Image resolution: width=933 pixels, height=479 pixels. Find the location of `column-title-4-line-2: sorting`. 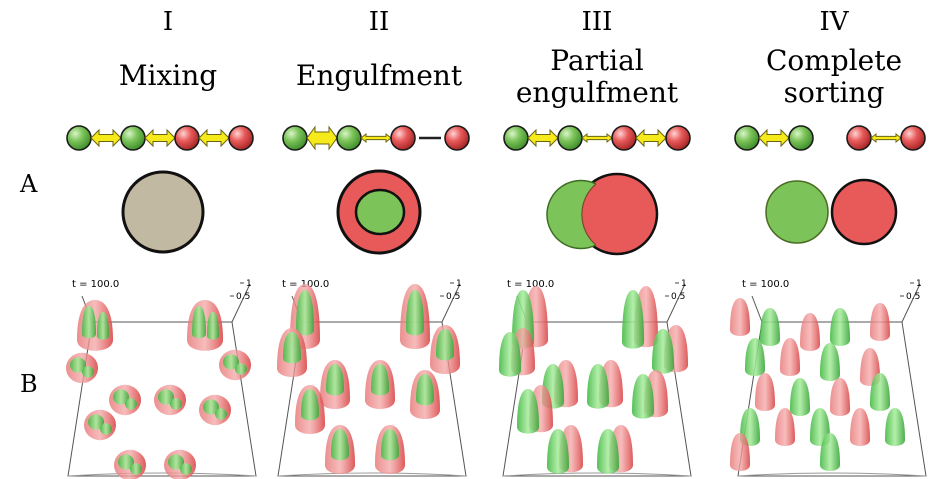

column-title-4-line-2: sorting is located at coordinates (834, 92).